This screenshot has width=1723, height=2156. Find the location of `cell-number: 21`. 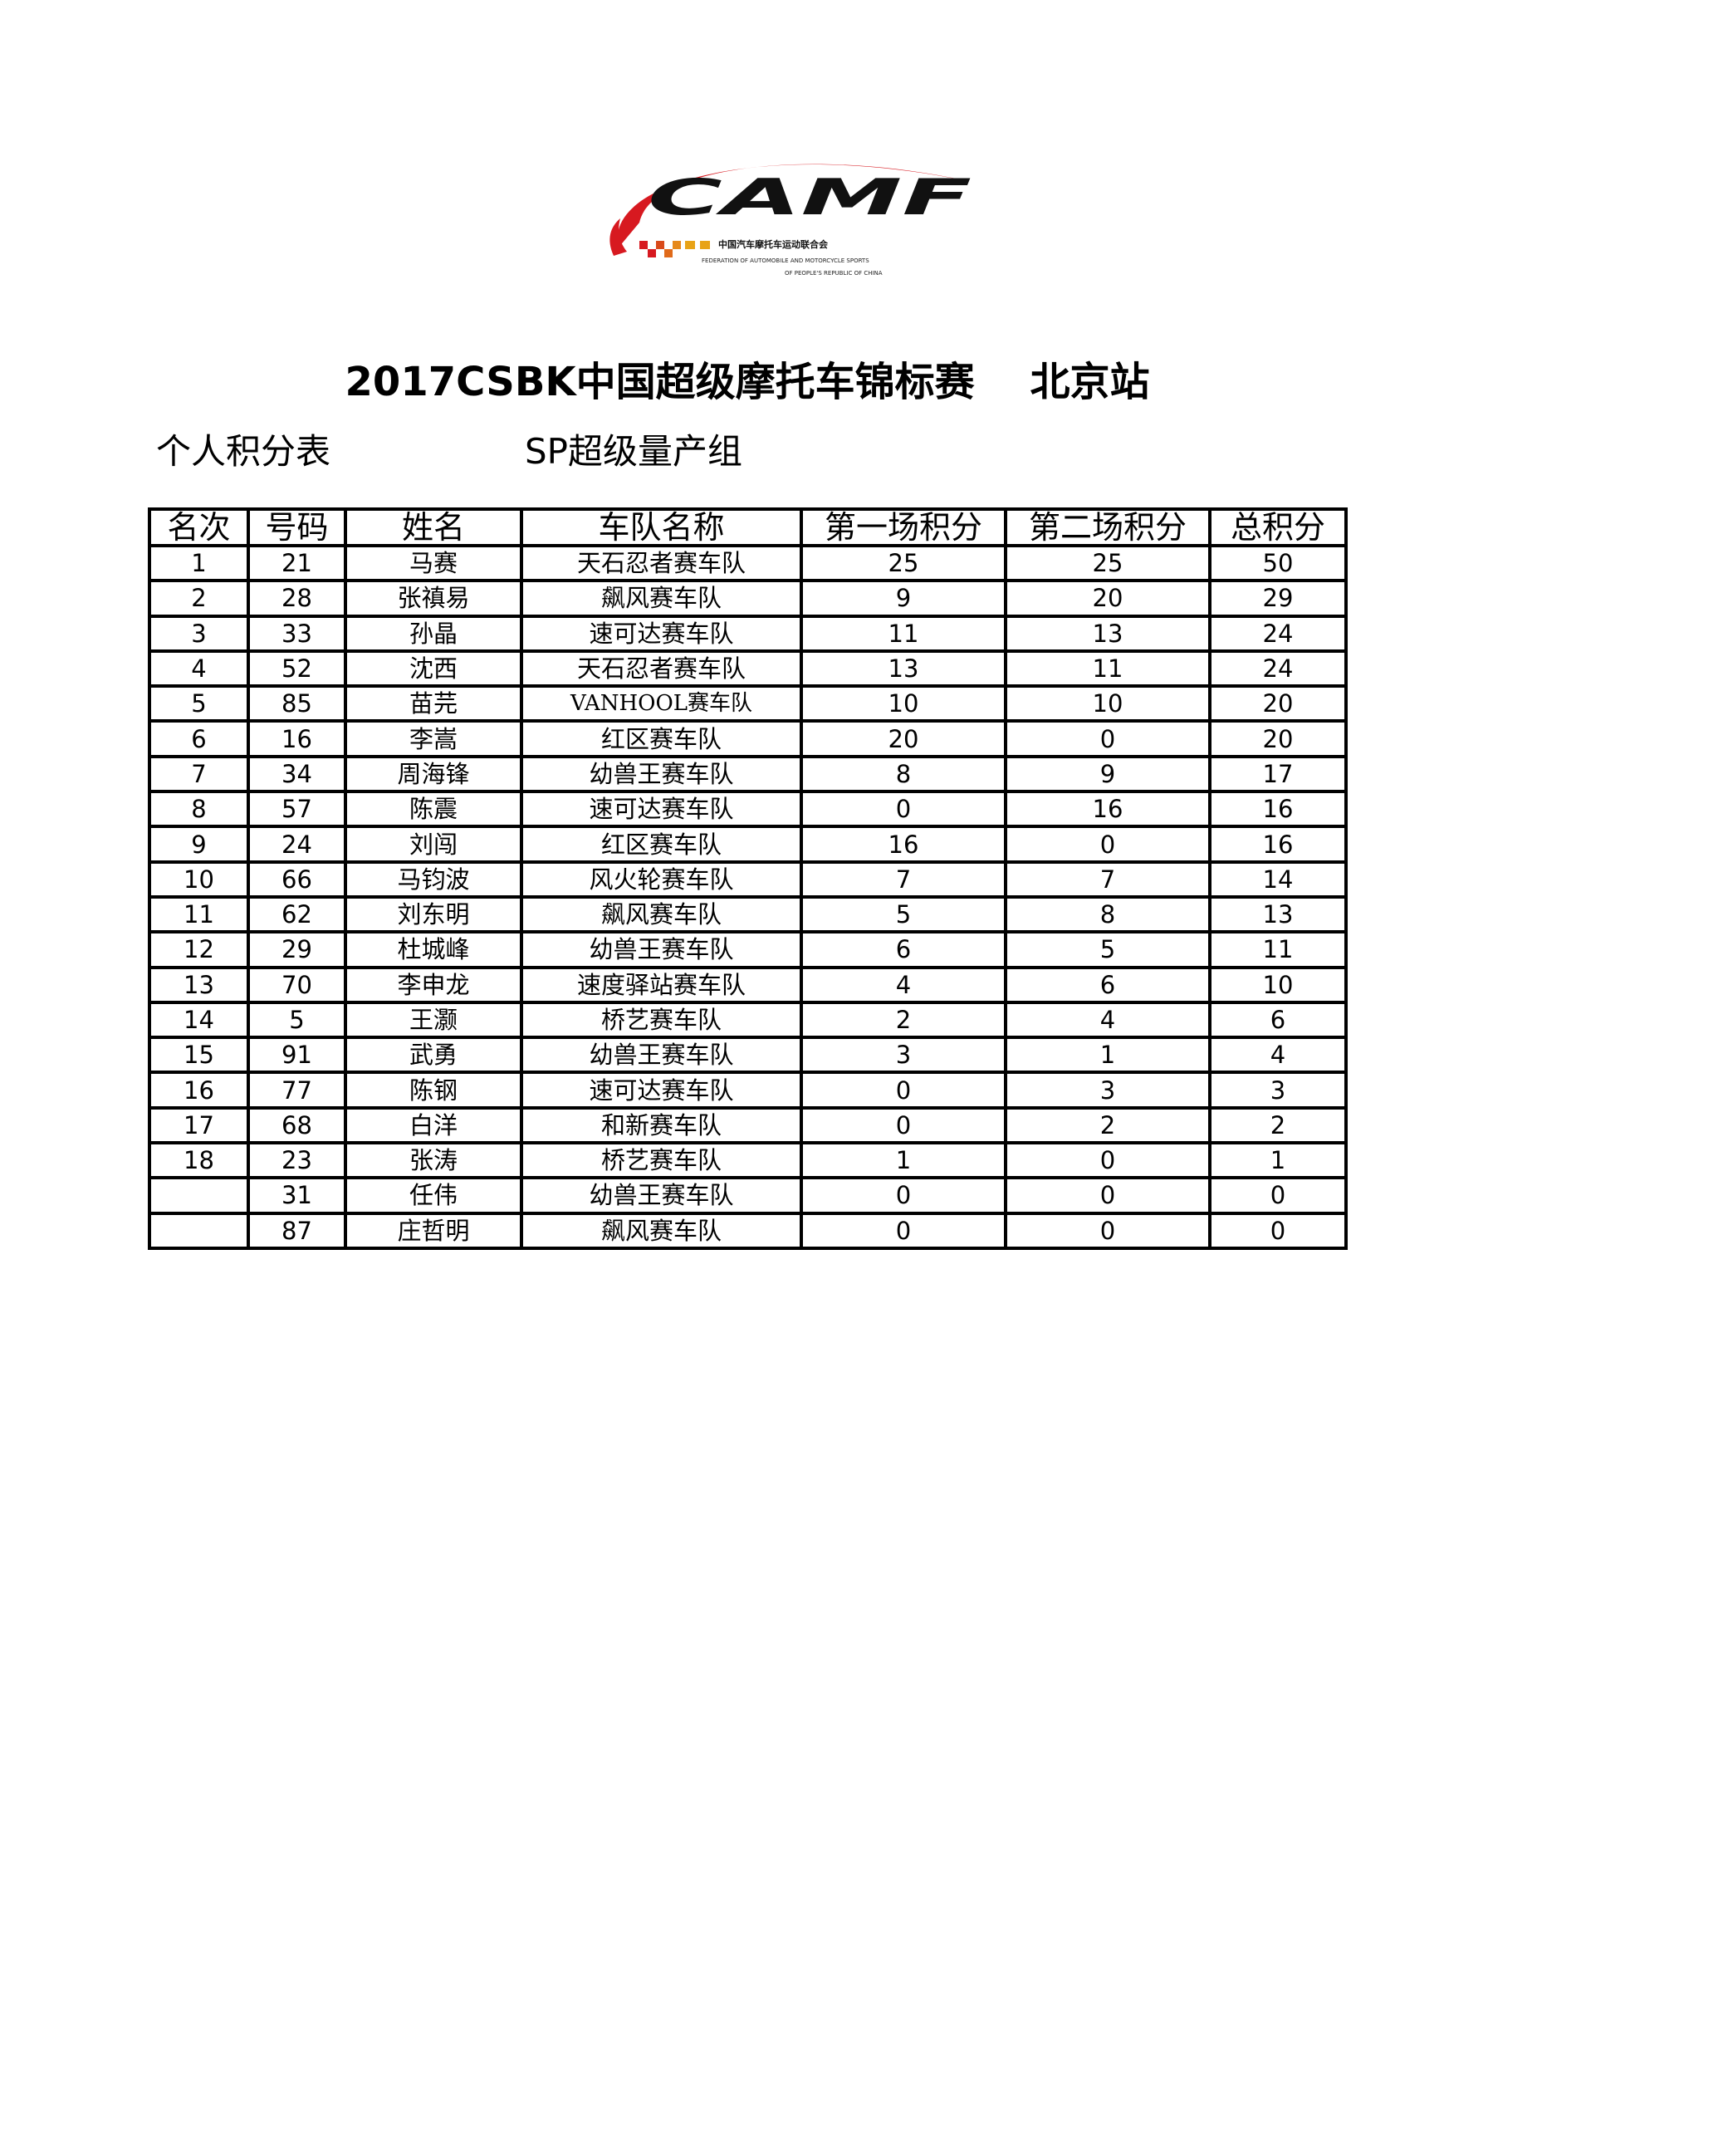

cell-number: 21 is located at coordinates (297, 563).